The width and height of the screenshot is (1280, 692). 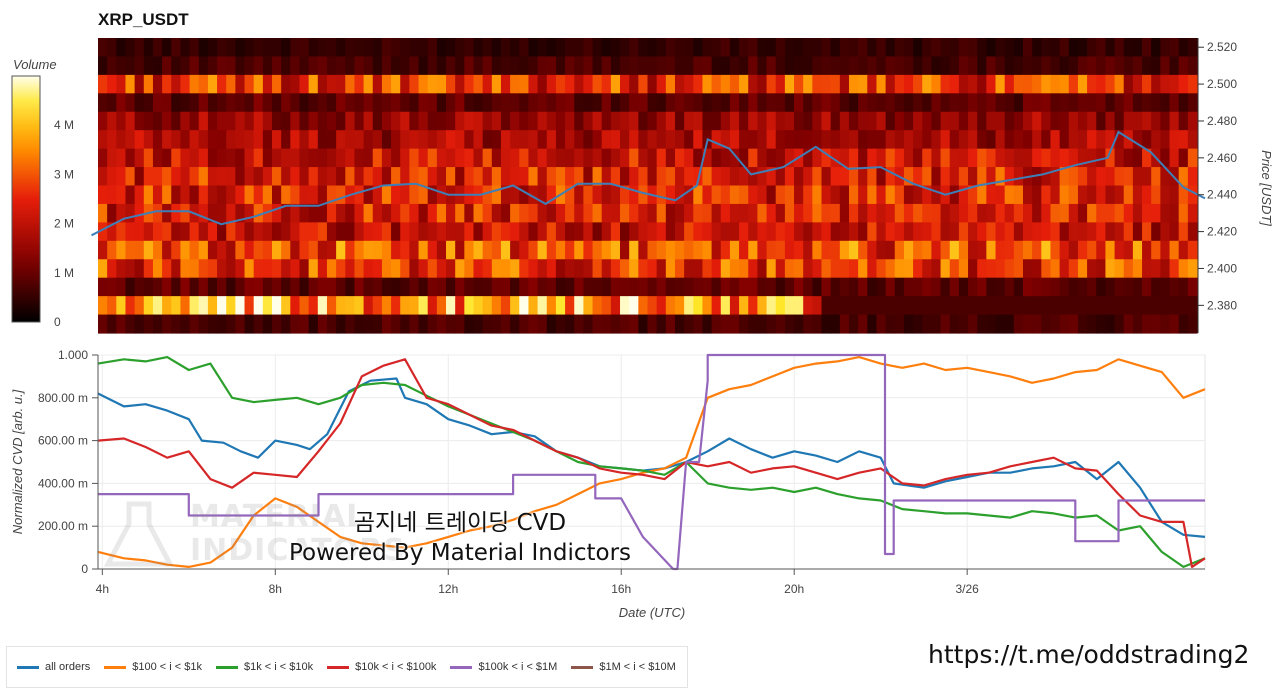 I want to click on legend-item: $1M < i < $10M, so click(x=623, y=667).